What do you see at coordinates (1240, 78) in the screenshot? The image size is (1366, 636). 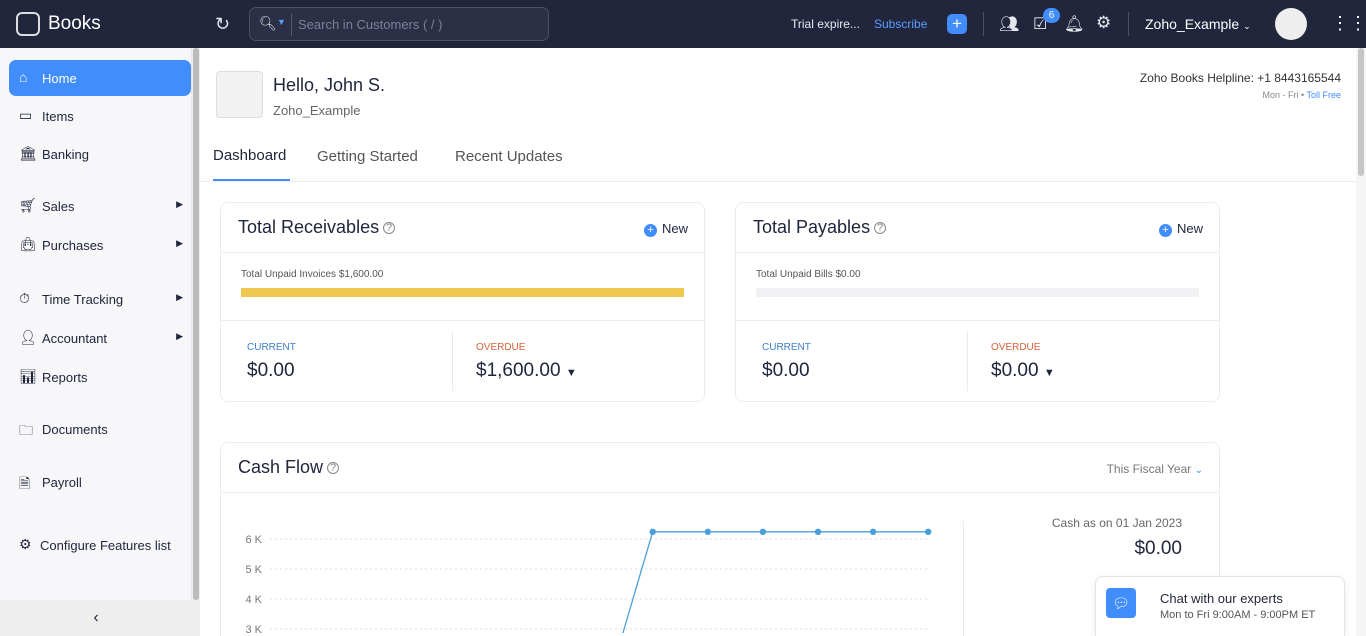 I see `helpline: Zoho Books Helpline: +1 8443165544` at bounding box center [1240, 78].